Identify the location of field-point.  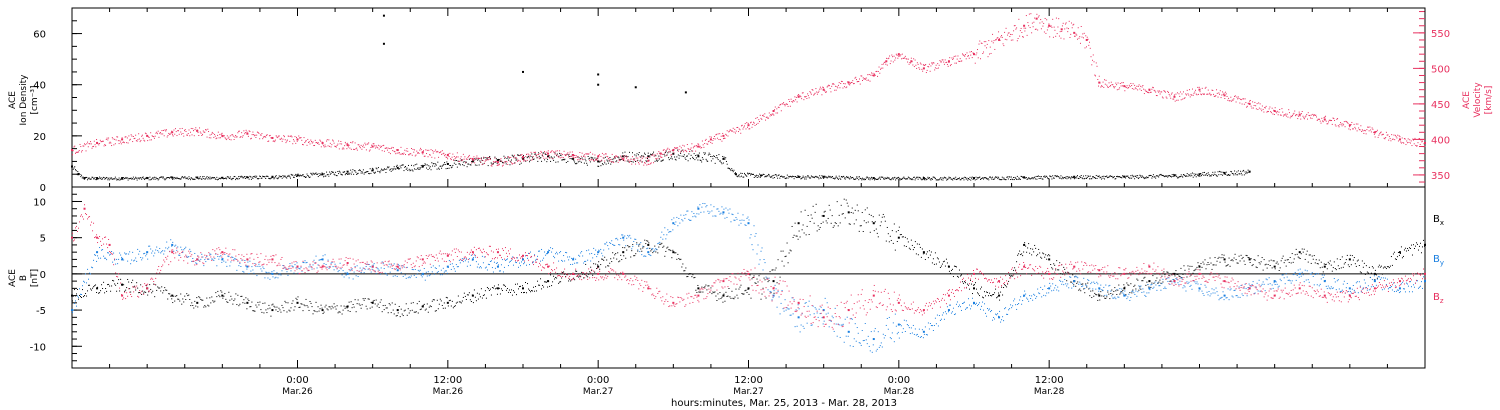
(222, 295).